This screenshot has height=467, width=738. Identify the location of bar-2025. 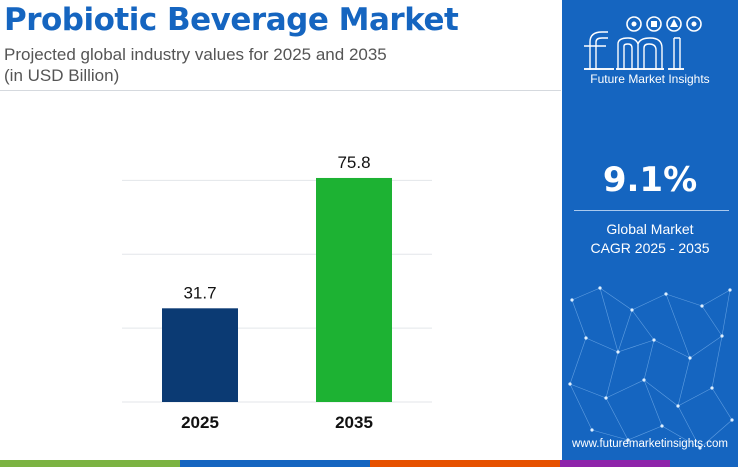
(200, 355).